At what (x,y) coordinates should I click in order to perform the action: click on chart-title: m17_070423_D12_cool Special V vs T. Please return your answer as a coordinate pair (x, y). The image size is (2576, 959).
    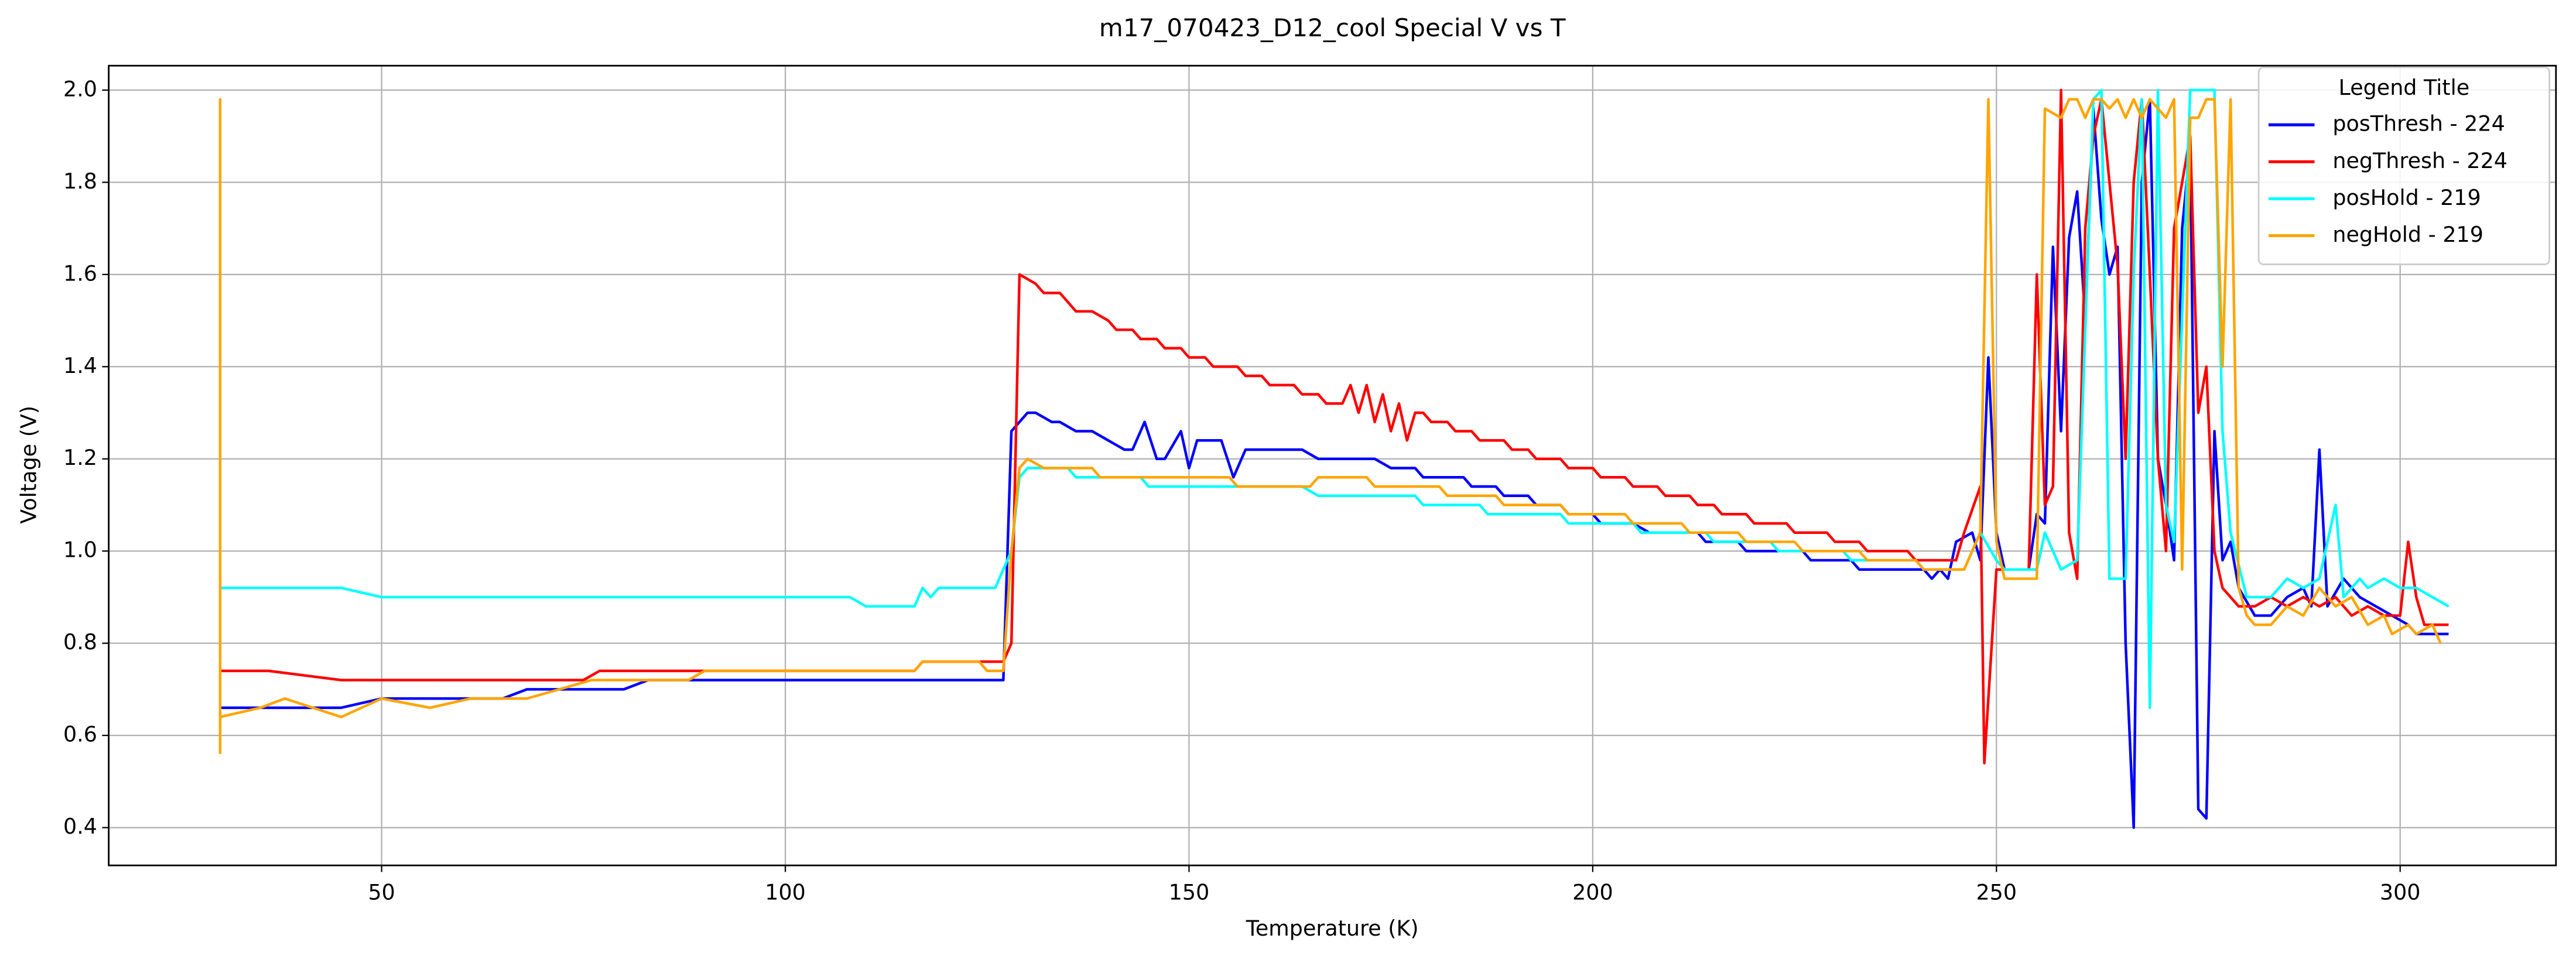
    Looking at the image, I should click on (1333, 27).